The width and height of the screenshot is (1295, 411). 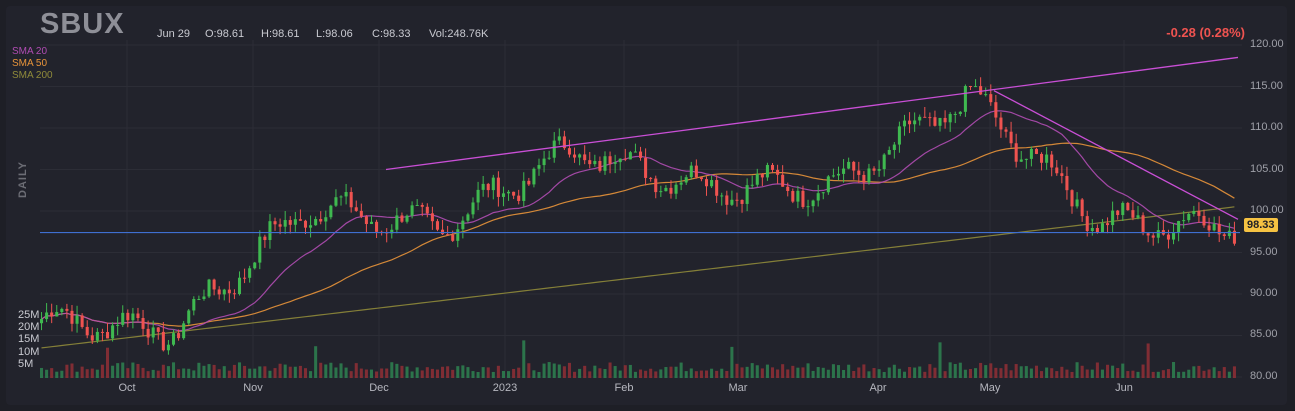 I want to click on bar-volume: Vol:248.76K, so click(x=459, y=34).